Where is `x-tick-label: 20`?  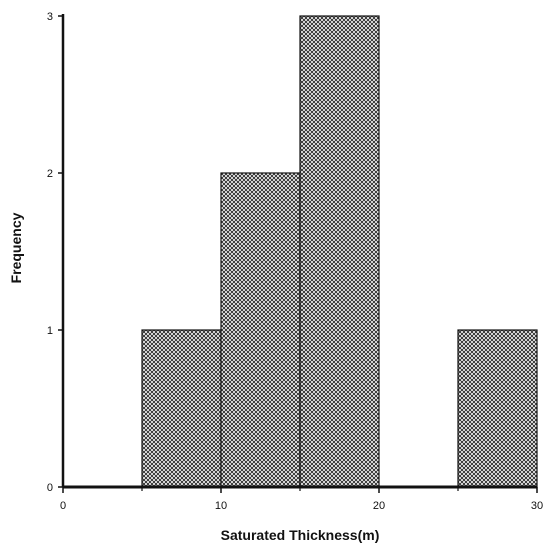 x-tick-label: 20 is located at coordinates (379, 506).